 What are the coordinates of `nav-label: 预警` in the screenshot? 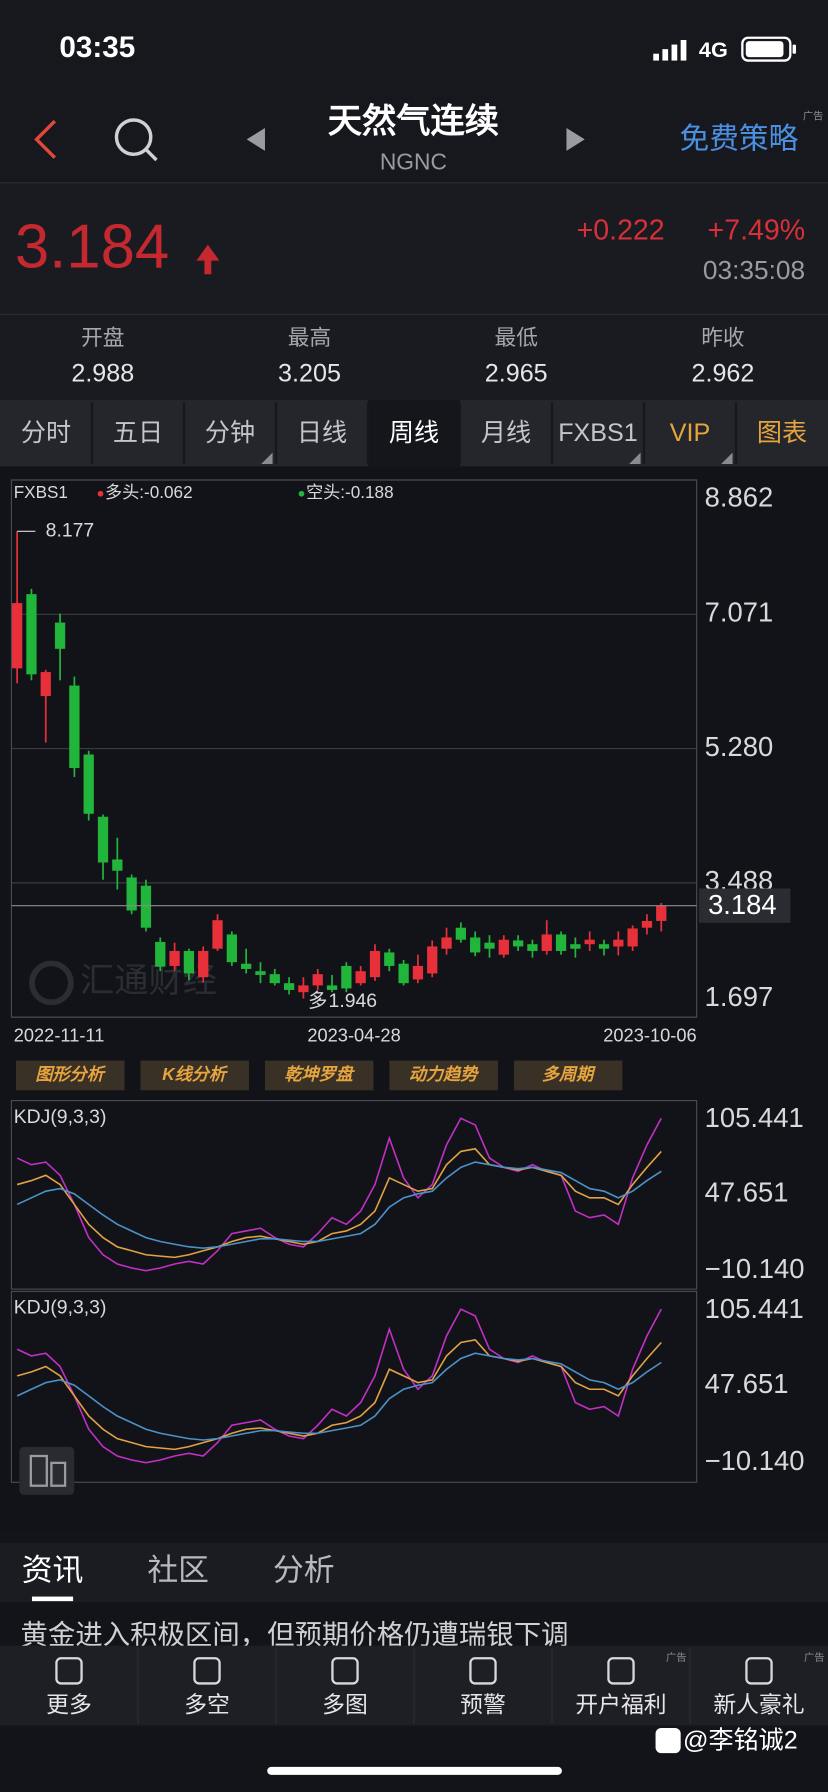 It's located at (483, 1704).